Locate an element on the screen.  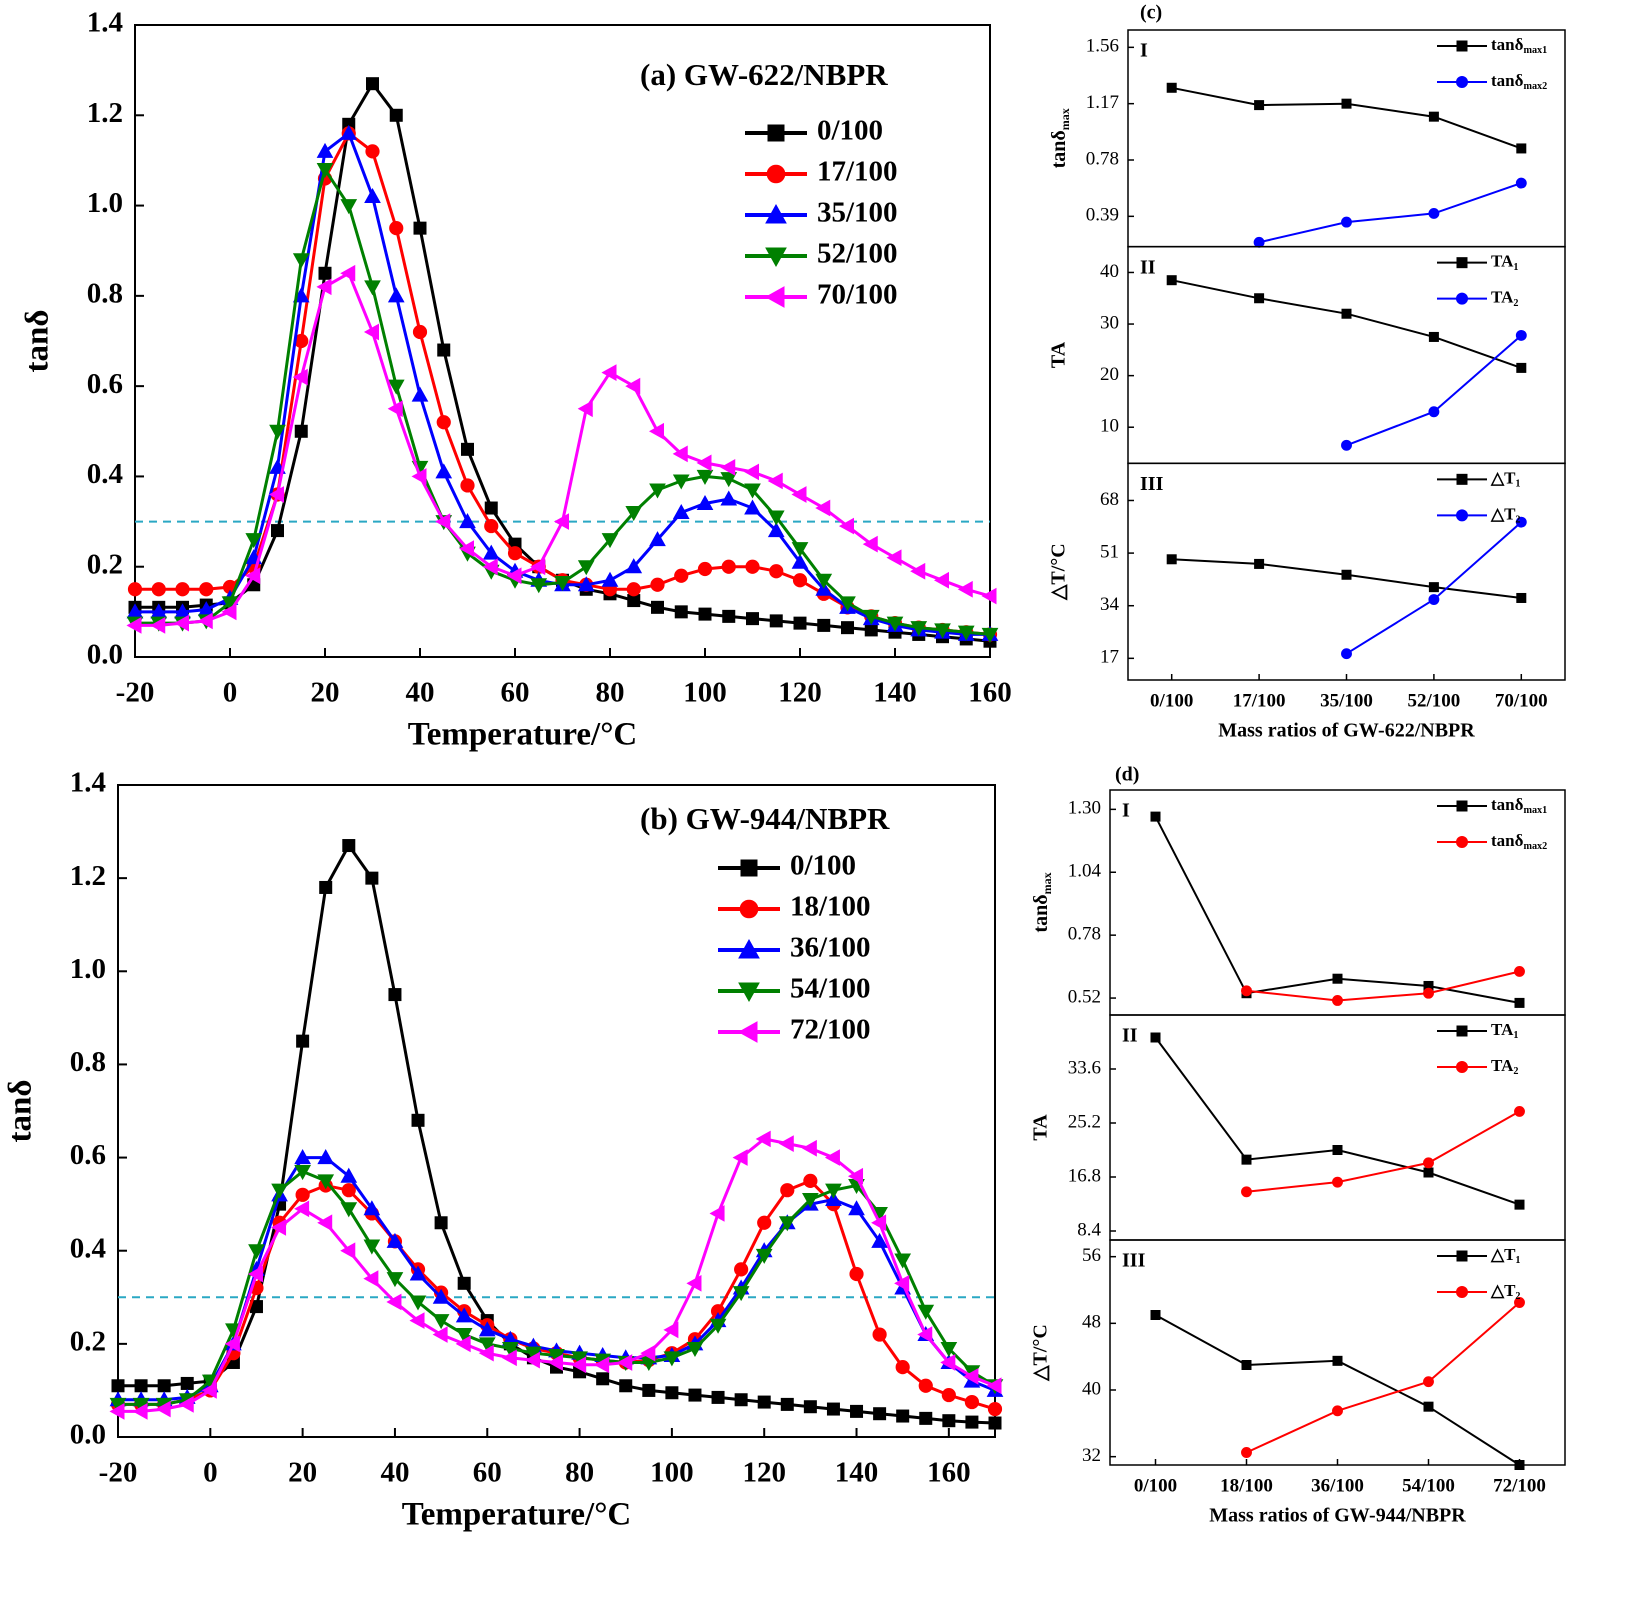
legend-label: tanδmax2 is located at coordinates (1519, 82).